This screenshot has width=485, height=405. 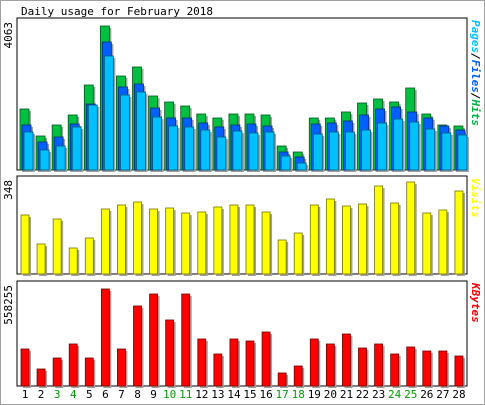 What do you see at coordinates (117, 11) in the screenshot?
I see `chart-title: Daily usage for February 2018` at bounding box center [117, 11].